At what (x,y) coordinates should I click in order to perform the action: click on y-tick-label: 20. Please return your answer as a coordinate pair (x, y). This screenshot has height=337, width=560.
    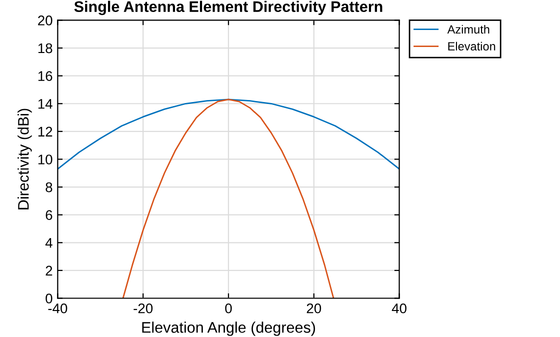
    Looking at the image, I should click on (45, 21).